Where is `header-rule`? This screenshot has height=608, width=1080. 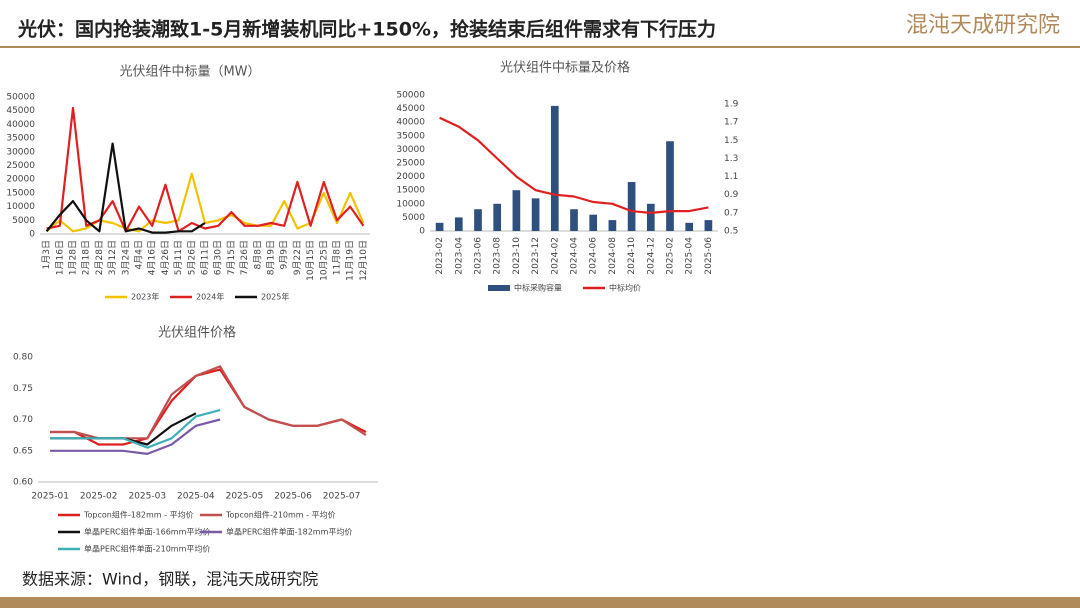 header-rule is located at coordinates (540, 47).